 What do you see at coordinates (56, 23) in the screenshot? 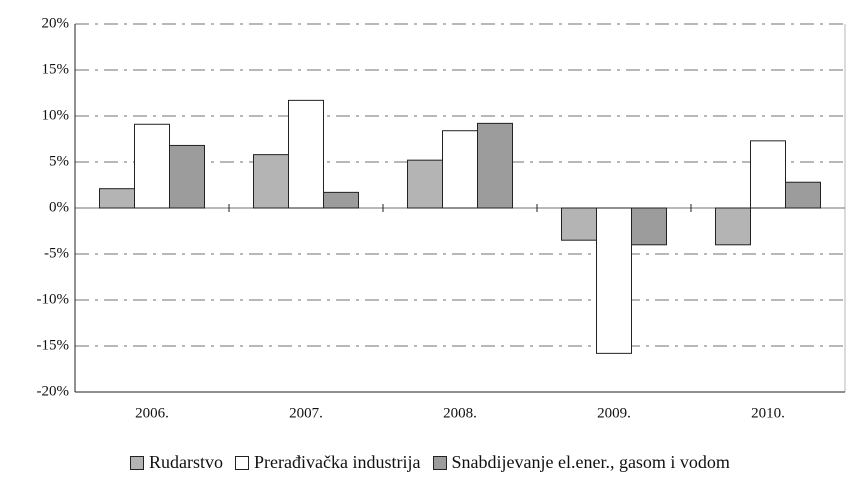
I see `y-tick-label: 20%` at bounding box center [56, 23].